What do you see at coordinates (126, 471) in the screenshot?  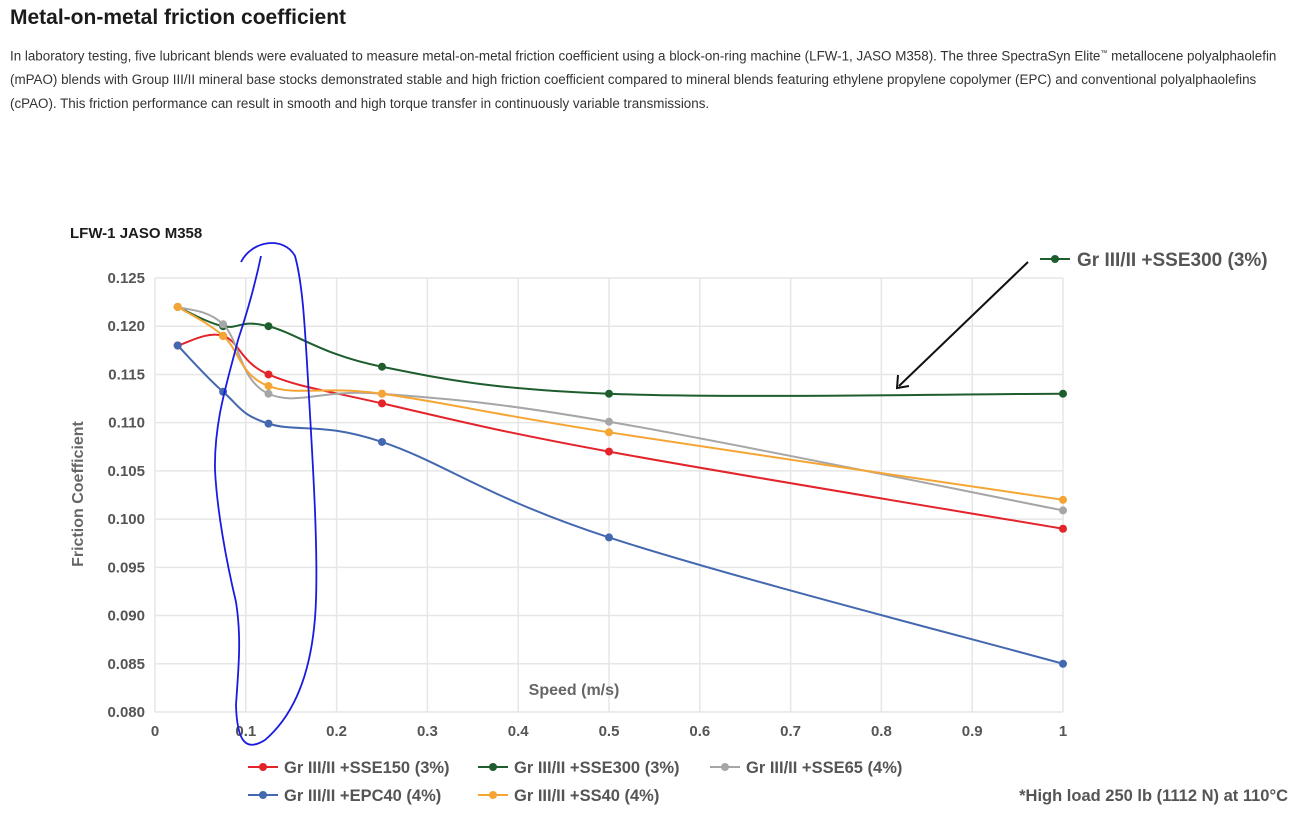 I see `y-tick-label: 0.105` at bounding box center [126, 471].